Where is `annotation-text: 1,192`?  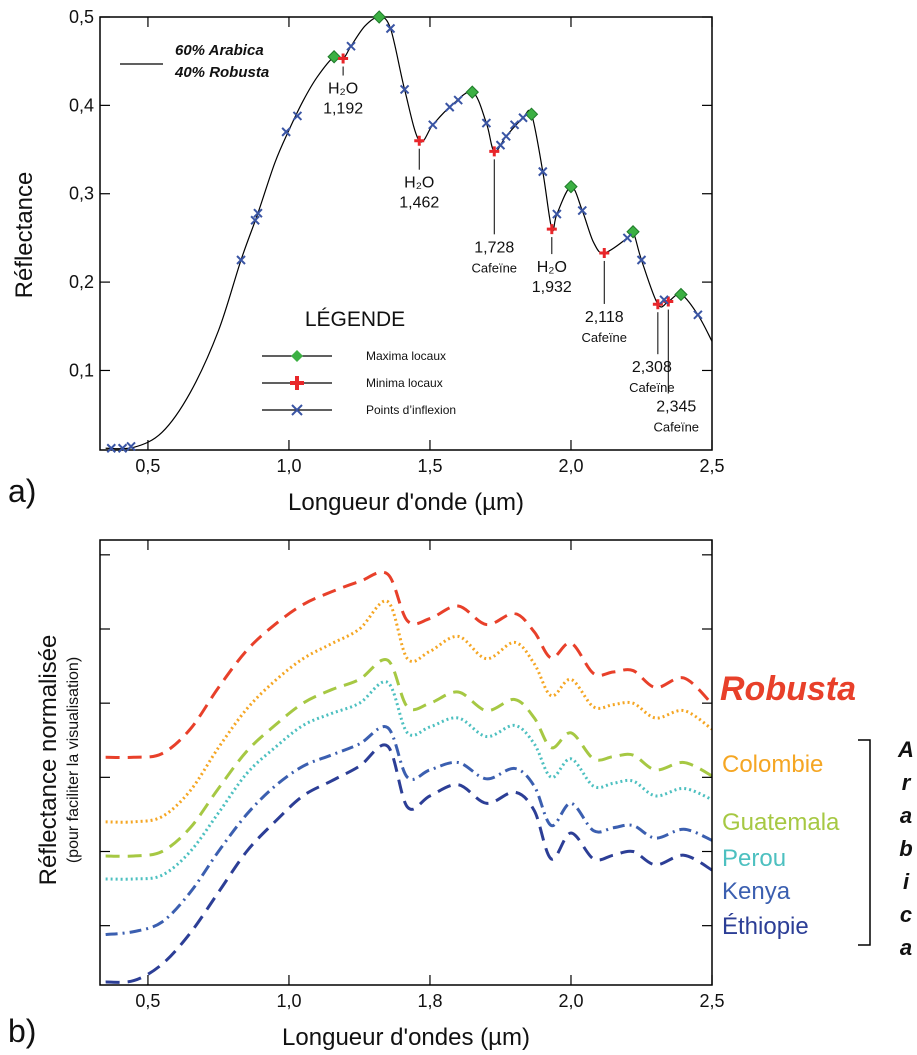 annotation-text: 1,192 is located at coordinates (343, 109).